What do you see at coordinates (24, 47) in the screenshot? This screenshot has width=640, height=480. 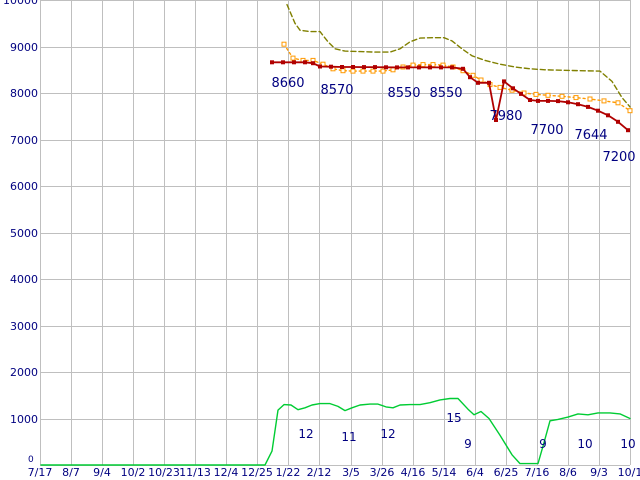 I see `y-axis-tick-label: 9000` at bounding box center [24, 47].